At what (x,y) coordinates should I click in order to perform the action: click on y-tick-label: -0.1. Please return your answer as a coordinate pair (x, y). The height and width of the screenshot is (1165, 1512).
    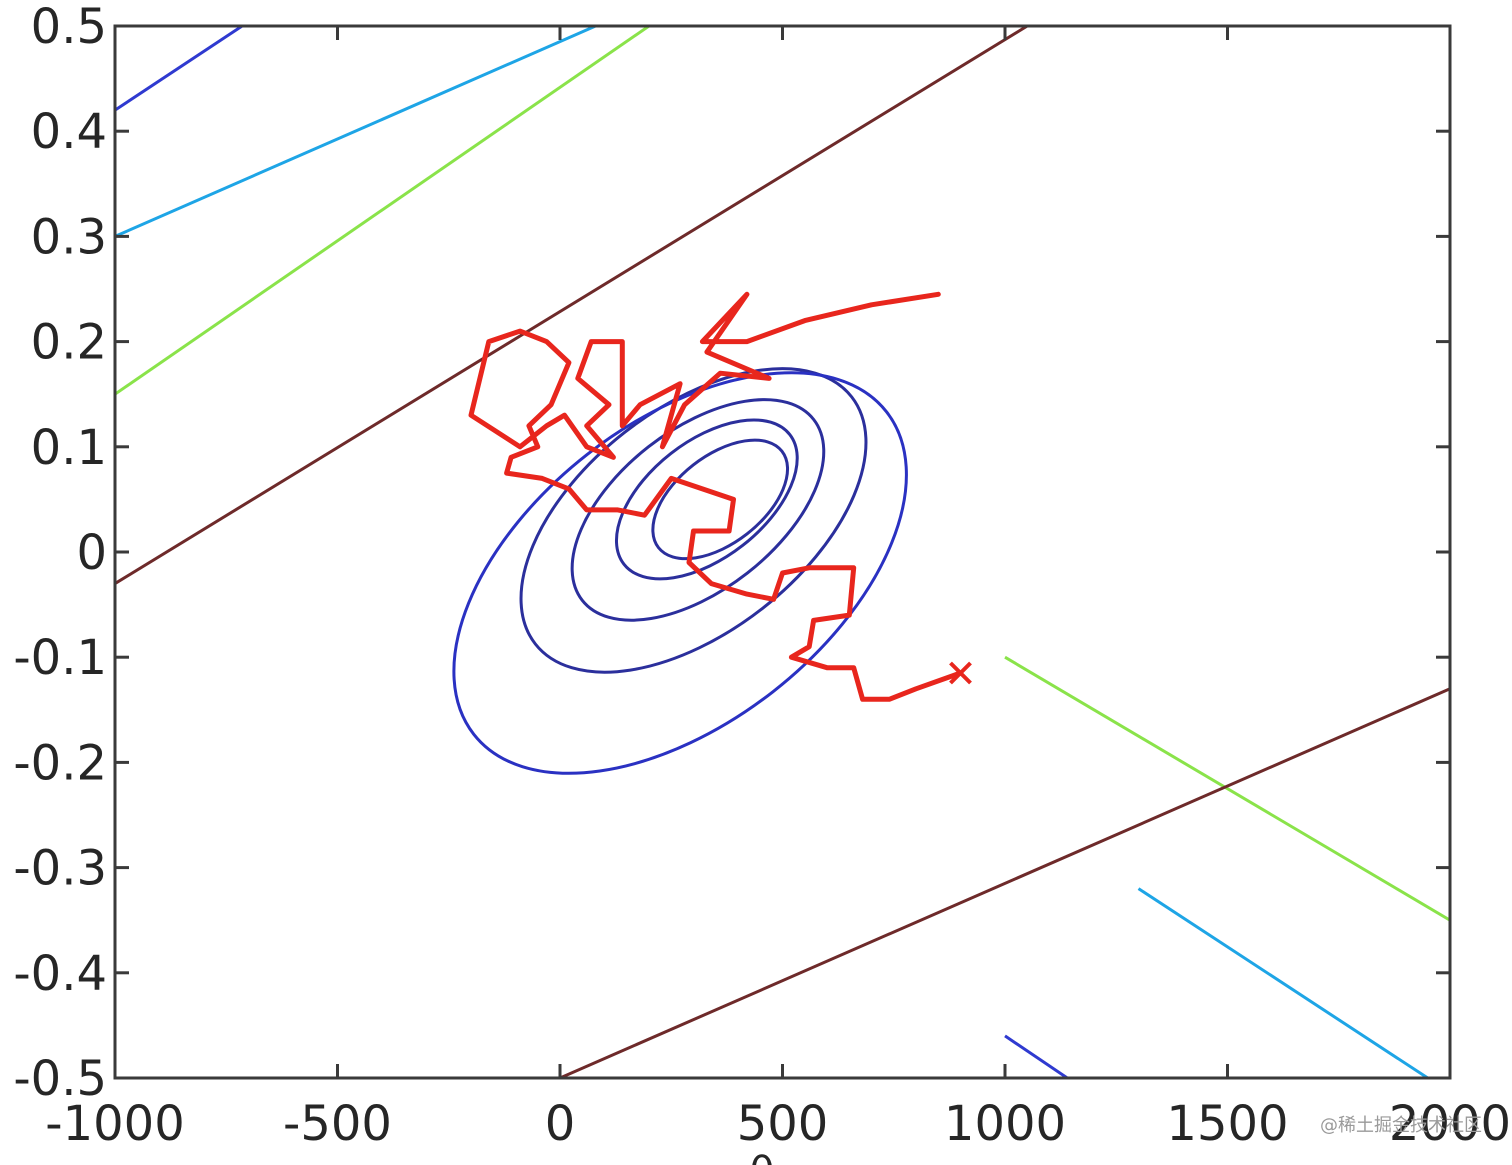
    Looking at the image, I should click on (60, 658).